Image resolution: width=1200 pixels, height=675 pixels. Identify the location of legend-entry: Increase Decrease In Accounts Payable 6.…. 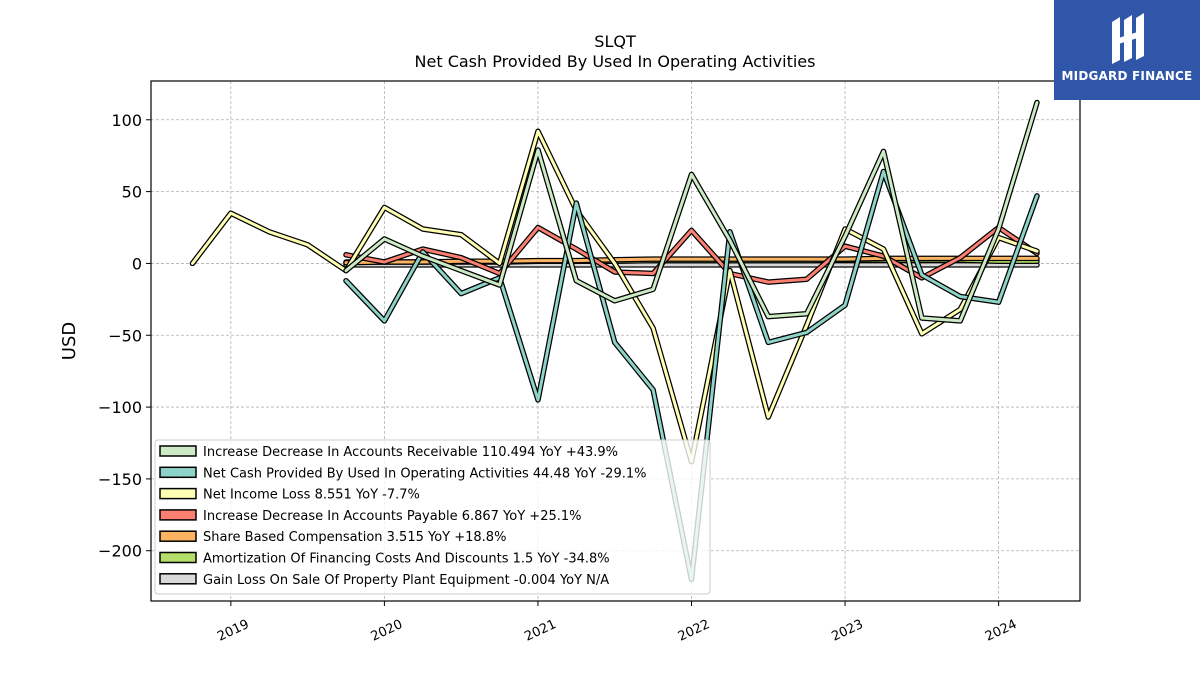
(392, 516).